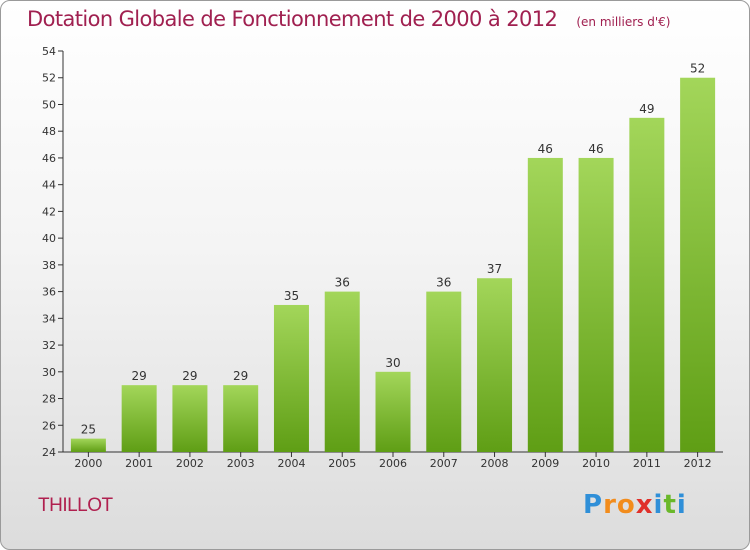  Describe the element at coordinates (88, 430) in the screenshot. I see `data-label: 25` at that location.